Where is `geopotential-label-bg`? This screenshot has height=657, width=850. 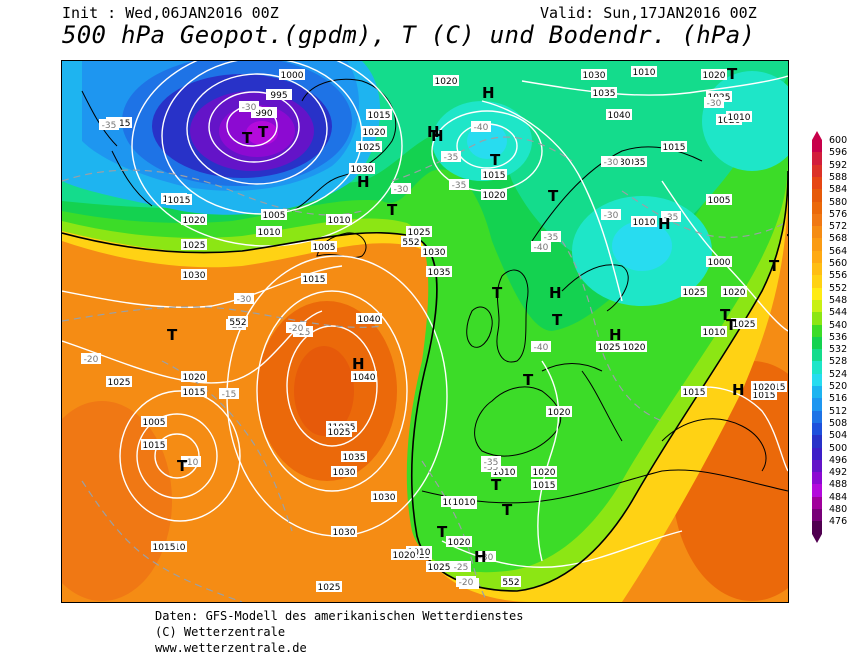
geopotential-label-bg is located at coordinates (511, 581).